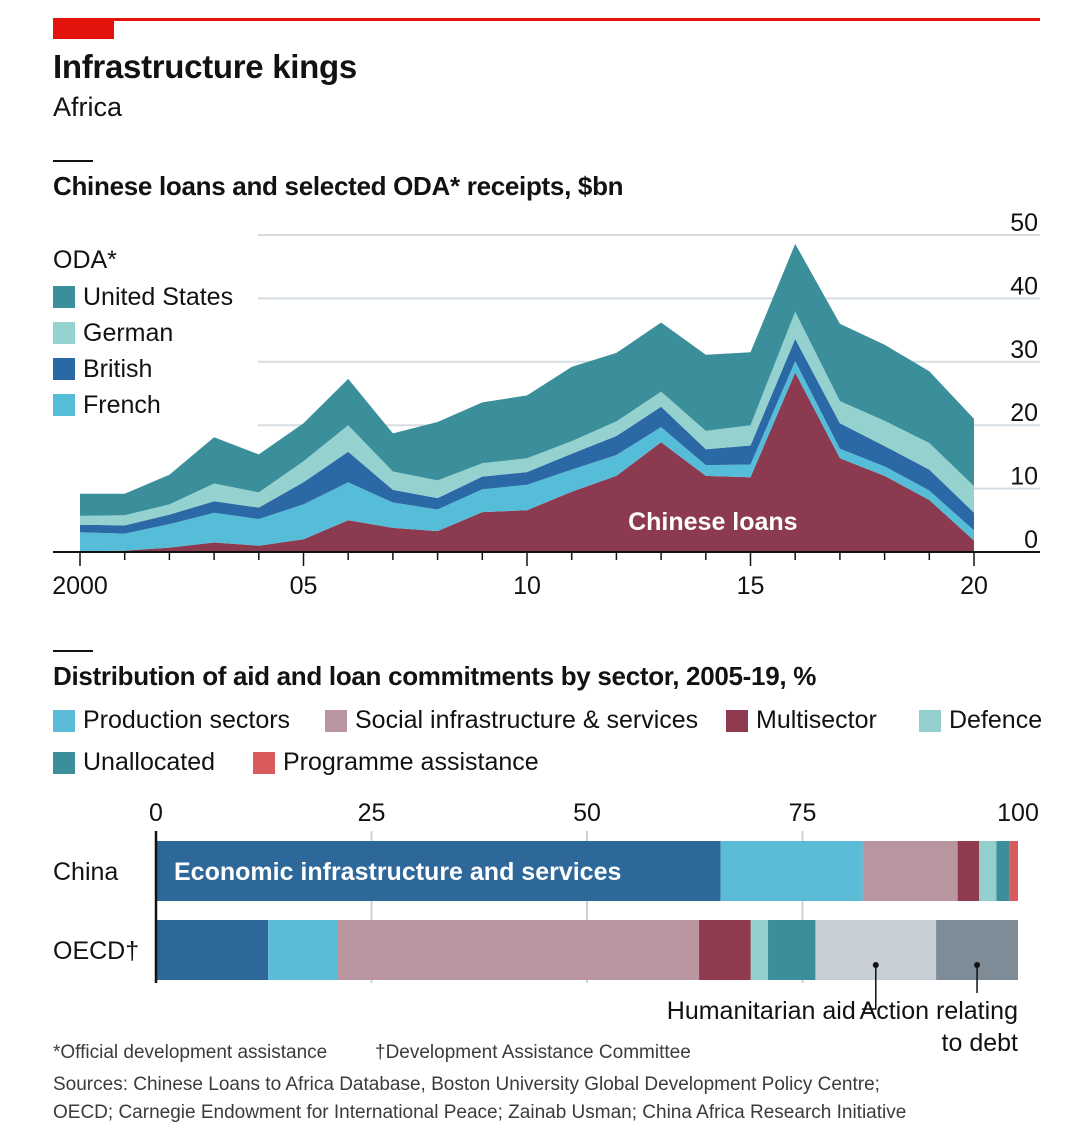 Image resolution: width=1080 pixels, height=1137 pixels. Describe the element at coordinates (156, 813) in the screenshot. I see `bar-x-tick-label-0: 0` at that location.